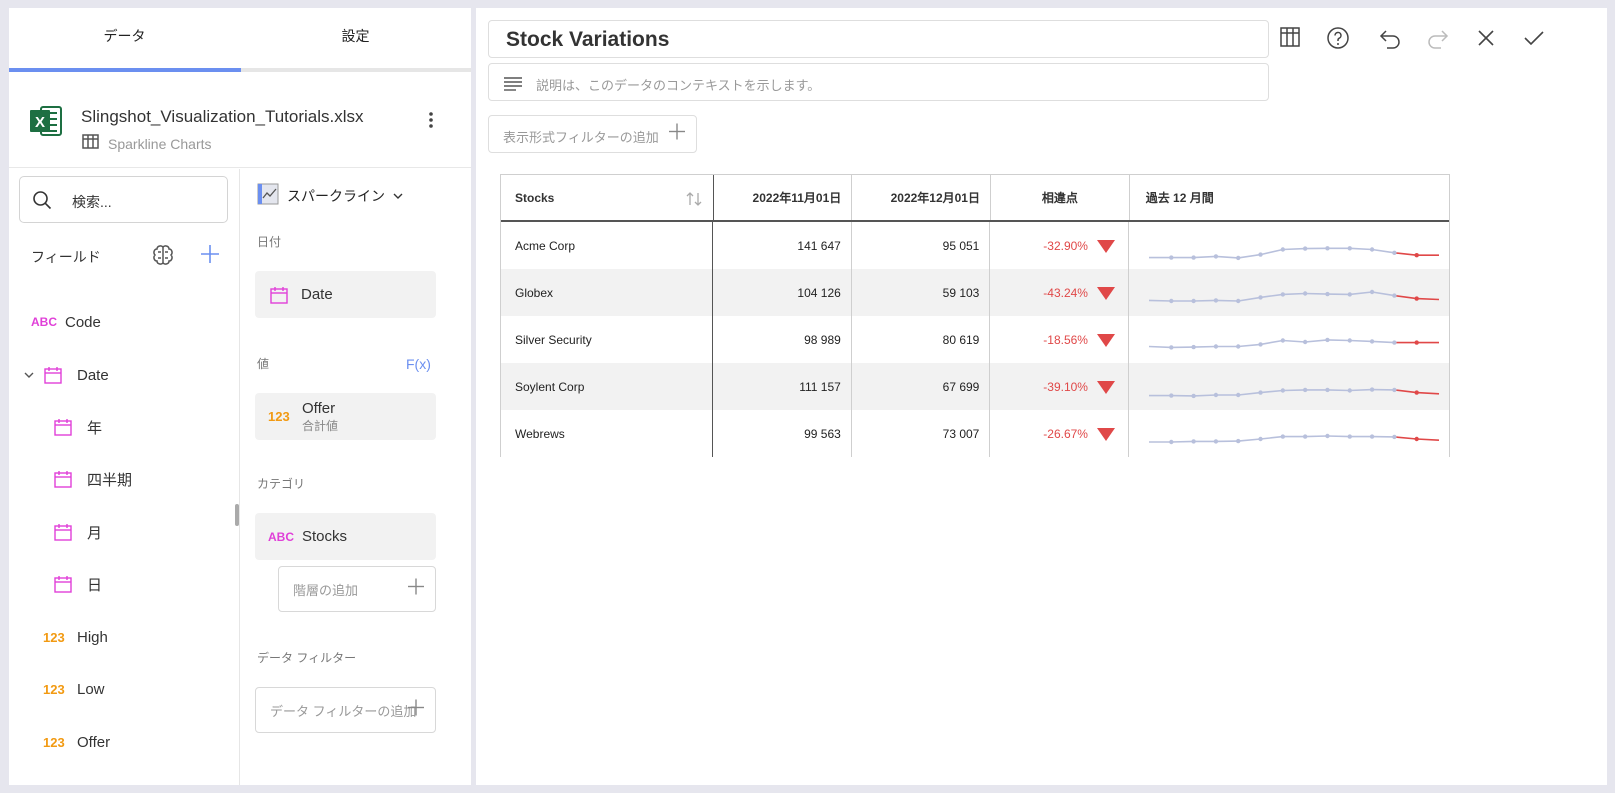 The height and width of the screenshot is (793, 1615). Describe the element at coordinates (418, 364) in the screenshot. I see `fx-button: F(x)` at that location.